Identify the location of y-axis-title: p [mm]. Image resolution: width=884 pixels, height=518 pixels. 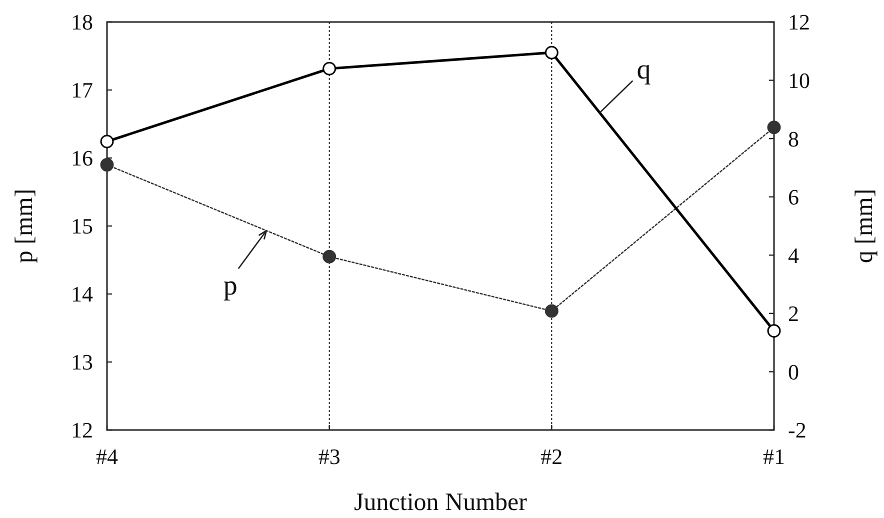
(24, 226).